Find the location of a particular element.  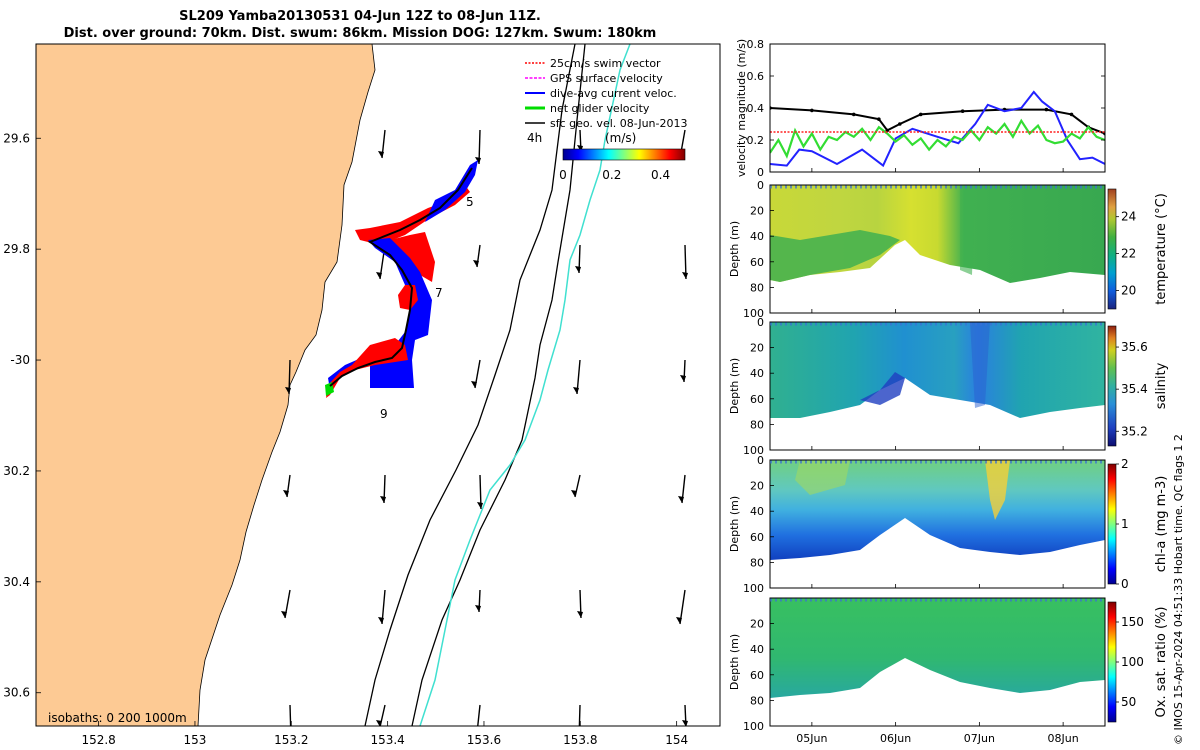

svg-text: 25cm/s swim vector is located at coordinates (605, 63).